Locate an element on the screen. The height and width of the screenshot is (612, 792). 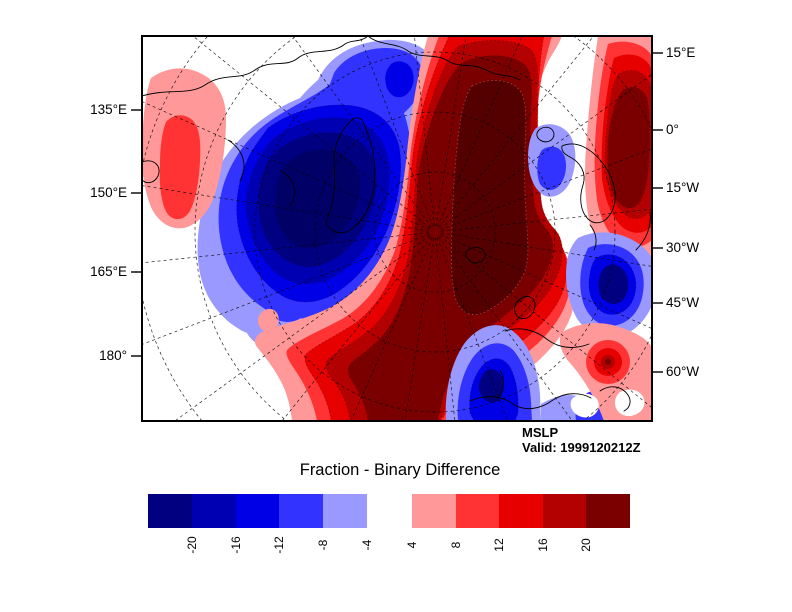
valid-time-label: Valid: 1999120212Z is located at coordinates (581, 447).